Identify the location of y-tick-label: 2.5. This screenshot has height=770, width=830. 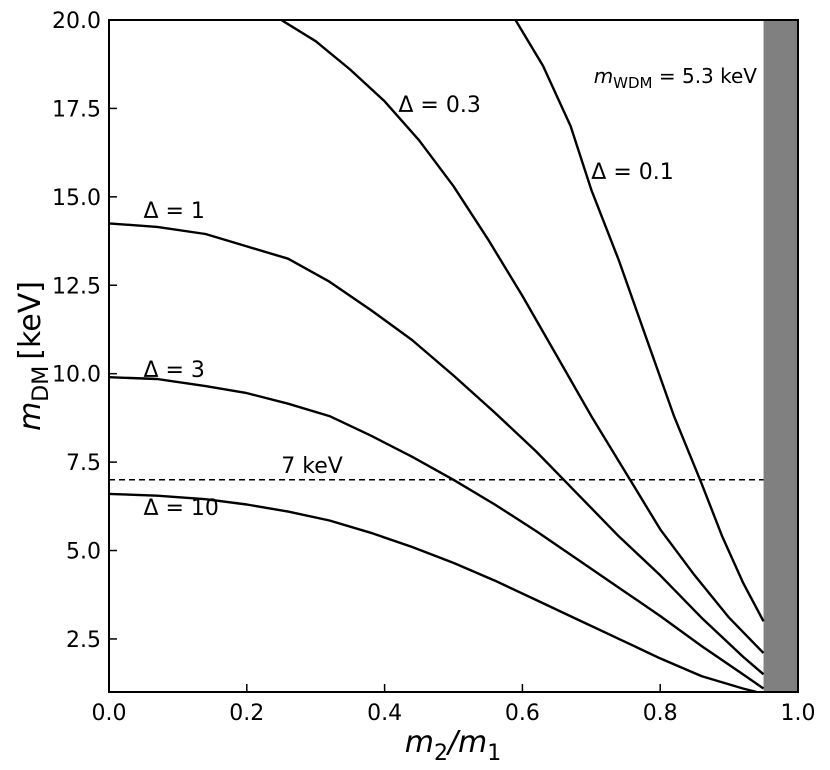
(83, 640).